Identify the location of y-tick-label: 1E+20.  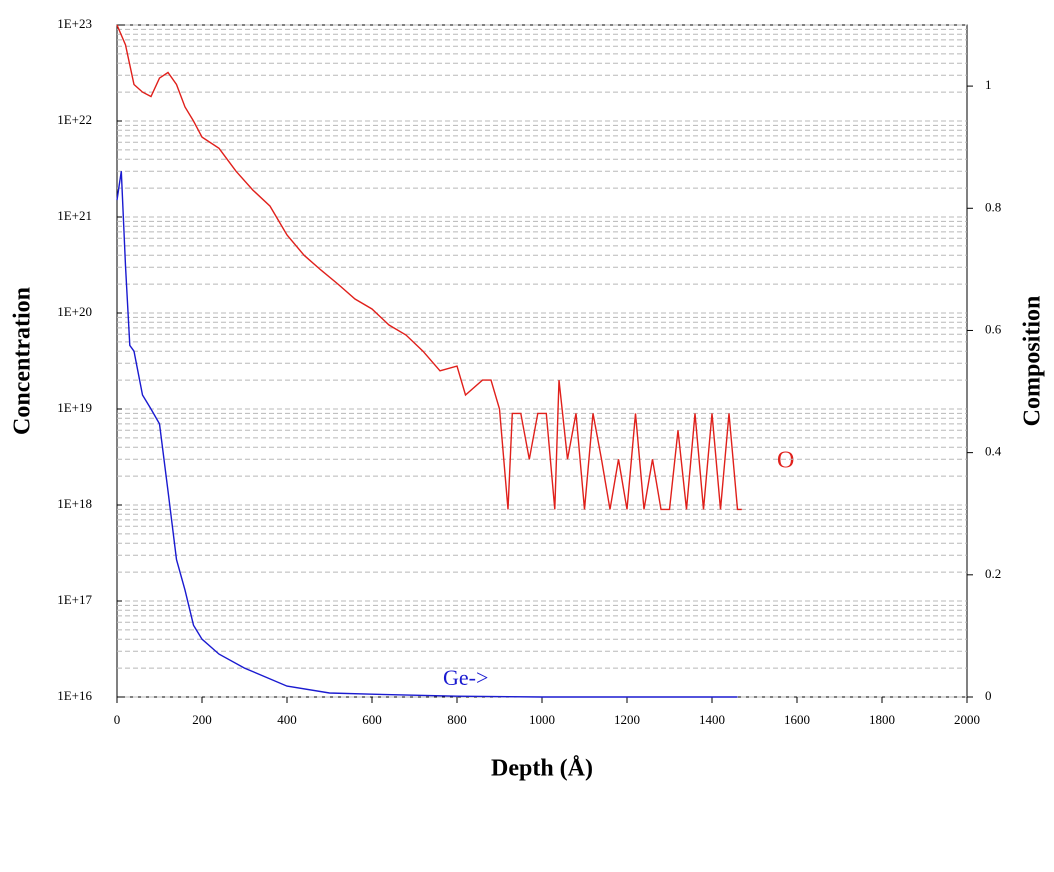
(74, 311).